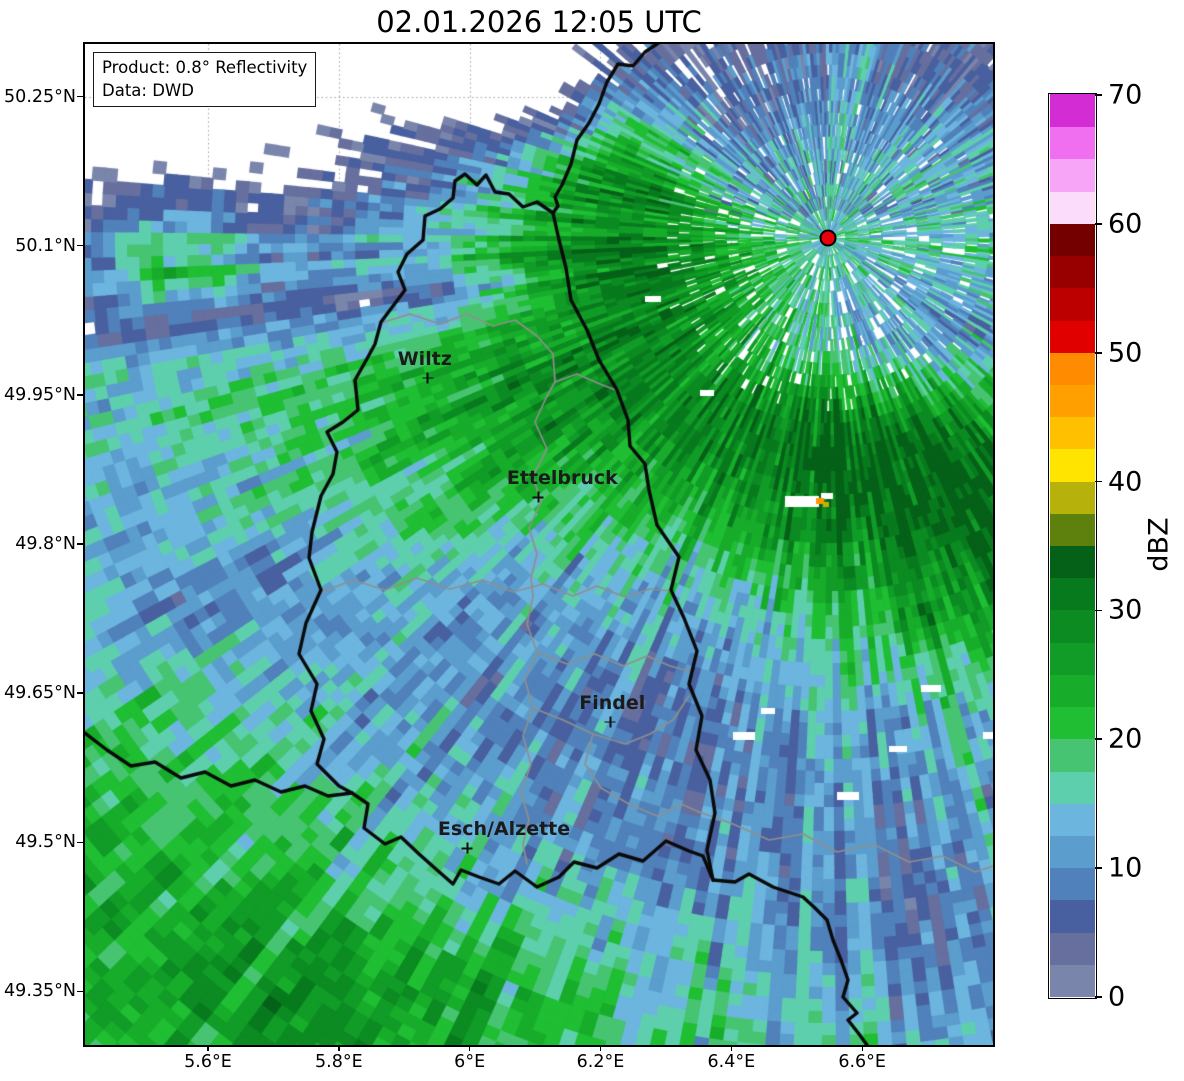 The image size is (1184, 1081). Describe the element at coordinates (208, 1062) in the screenshot. I see `x-axis-tick-label: 5.6°E` at that location.